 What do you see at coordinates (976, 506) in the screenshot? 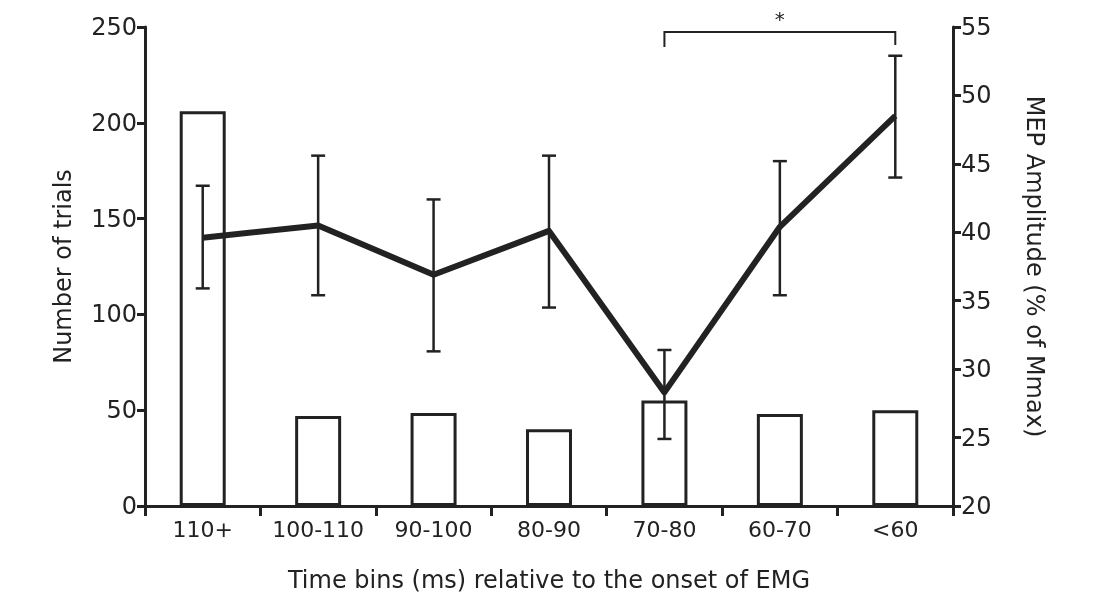
I see `y2-tick-label: 20` at bounding box center [976, 506].